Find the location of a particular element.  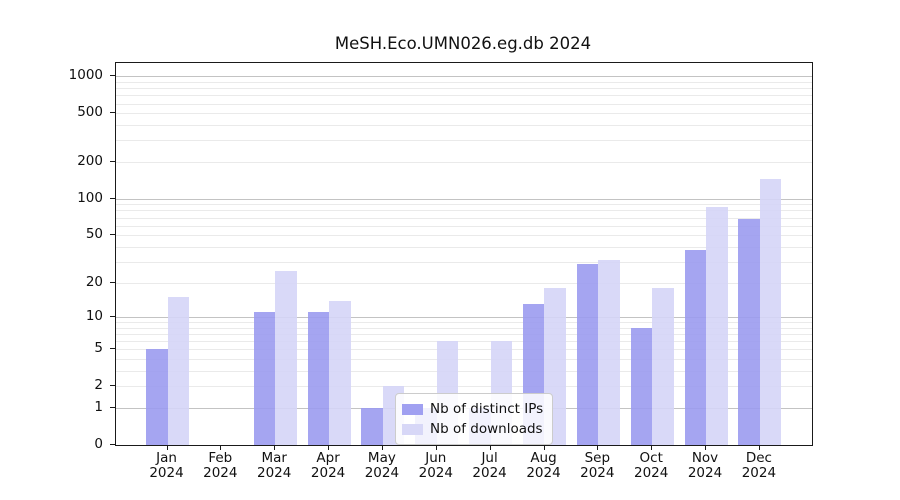

y-tick-label: 50 is located at coordinates (94, 234).